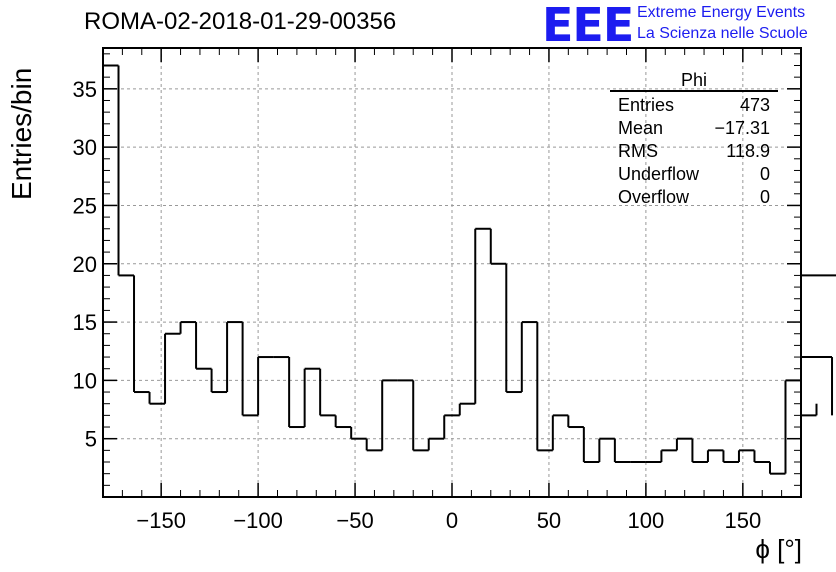 Image resolution: width=836 pixels, height=572 pixels. Describe the element at coordinates (721, 12) in the screenshot. I see `logo-line-1: Extreme Energy Events` at that location.